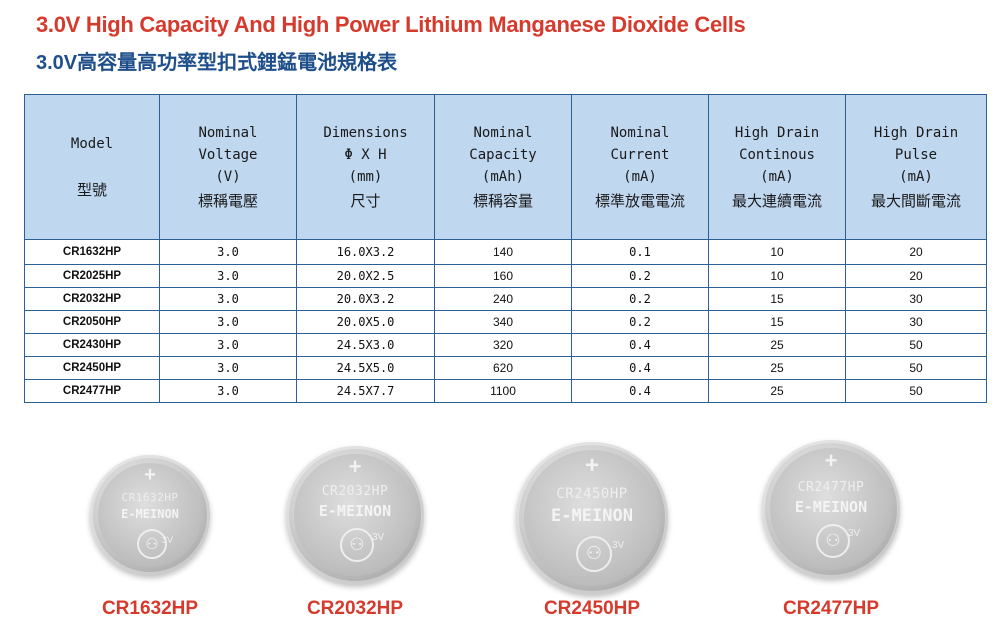 This screenshot has height=634, width=1004. Describe the element at coordinates (92, 391) in the screenshot. I see `model-cell: CR2477HP` at that location.